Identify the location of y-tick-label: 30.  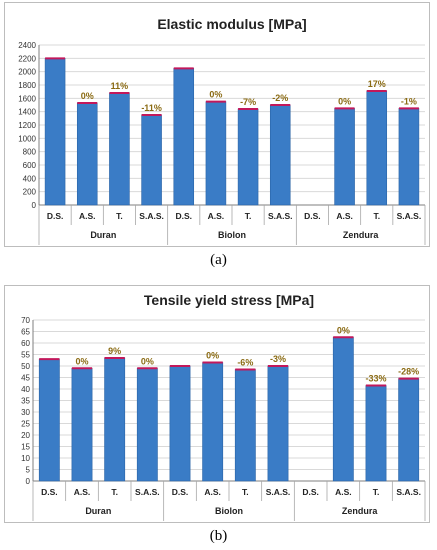
(25, 412).